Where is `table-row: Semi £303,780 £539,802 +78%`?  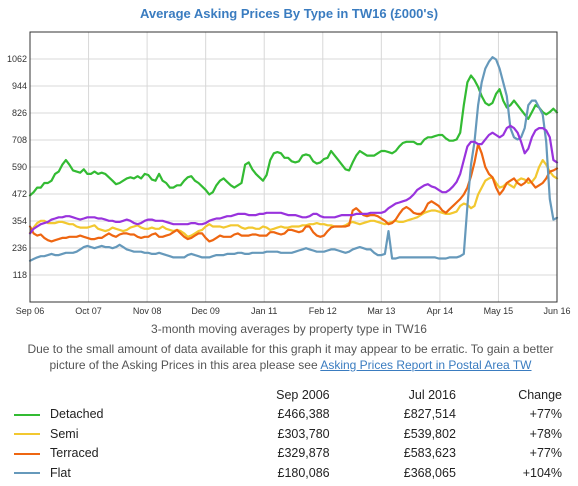
table-row: Semi £303,780 £539,802 +78% is located at coordinates (286, 434).